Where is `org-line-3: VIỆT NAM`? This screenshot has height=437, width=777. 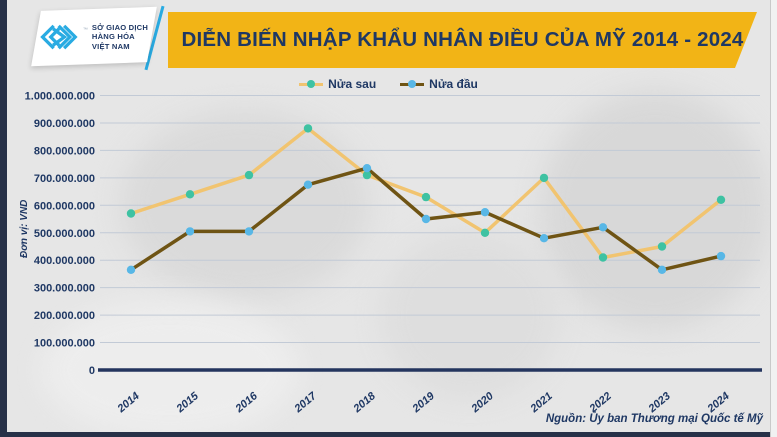 org-line-3: VIỆT NAM is located at coordinates (111, 46).